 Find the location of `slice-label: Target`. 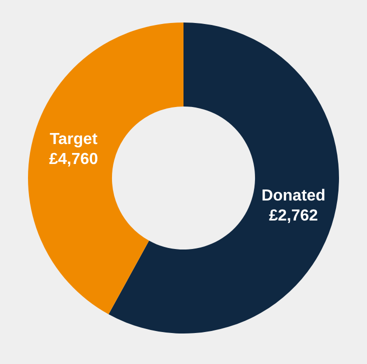

slice-label: Target is located at coordinates (74, 139).